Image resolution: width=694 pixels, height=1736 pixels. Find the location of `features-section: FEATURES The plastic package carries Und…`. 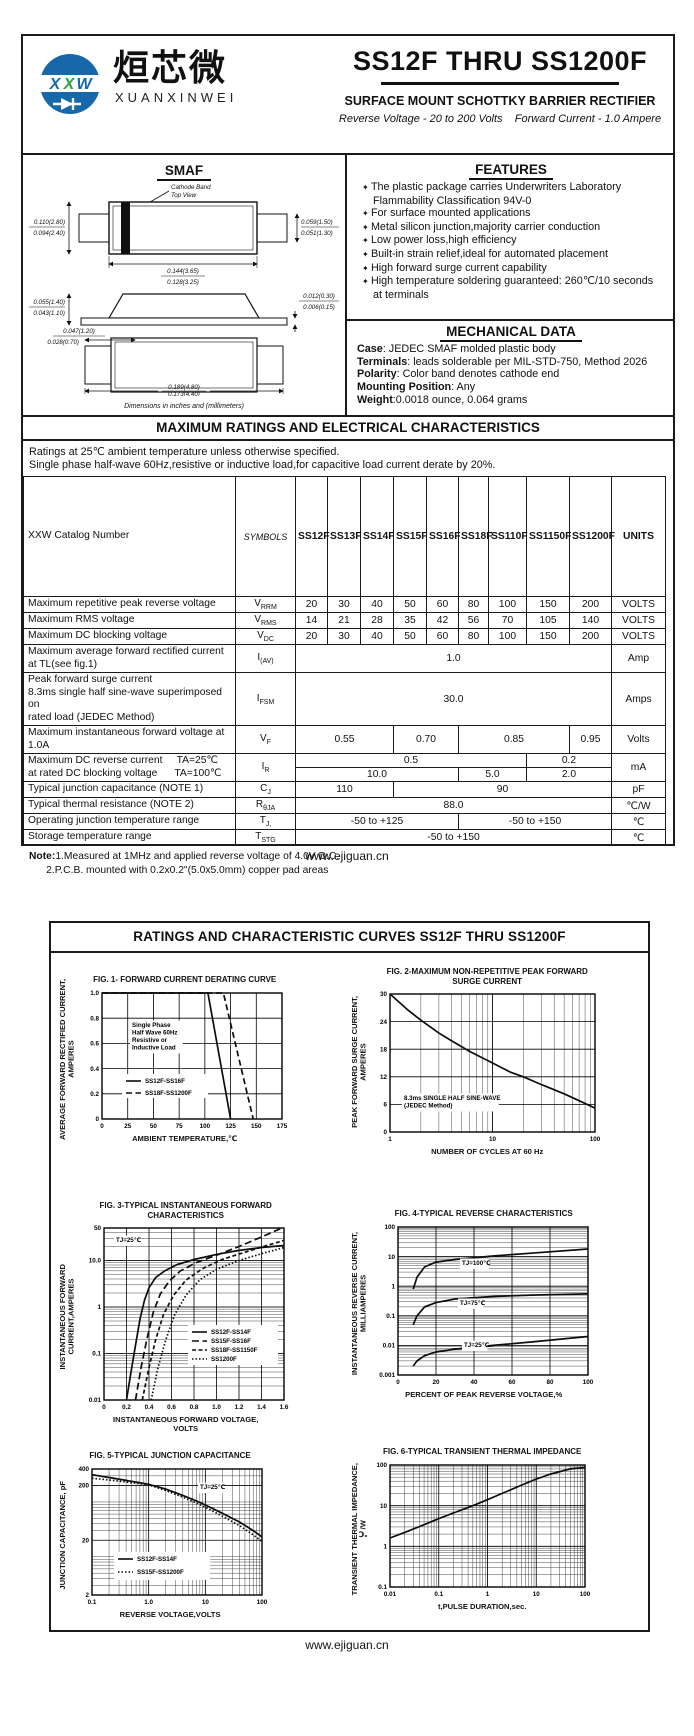

features-section: FEATURES The plastic package carries Und… is located at coordinates (510, 238).